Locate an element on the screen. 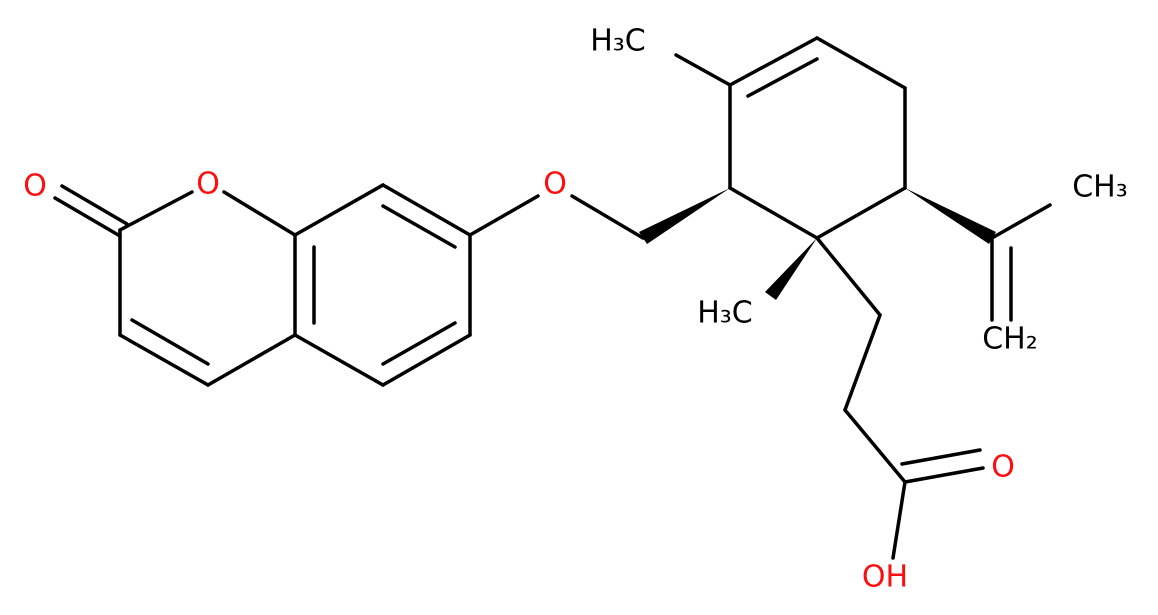 This screenshot has width=1158, height=615. atom-label: CH₃ is located at coordinates (1100, 187).